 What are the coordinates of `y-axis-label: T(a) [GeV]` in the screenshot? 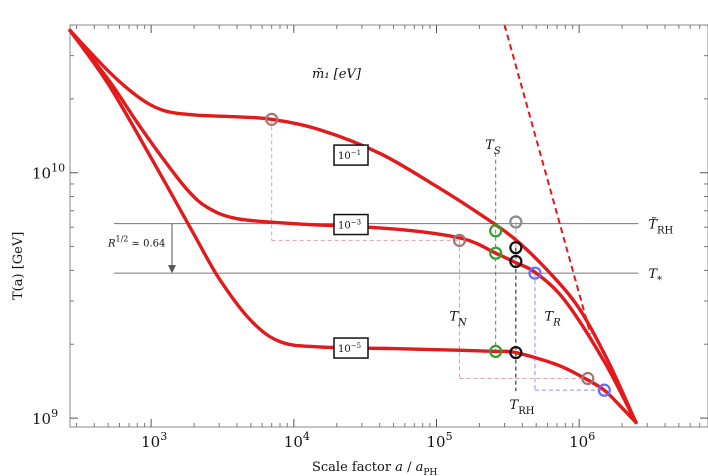 It's located at (18, 266).